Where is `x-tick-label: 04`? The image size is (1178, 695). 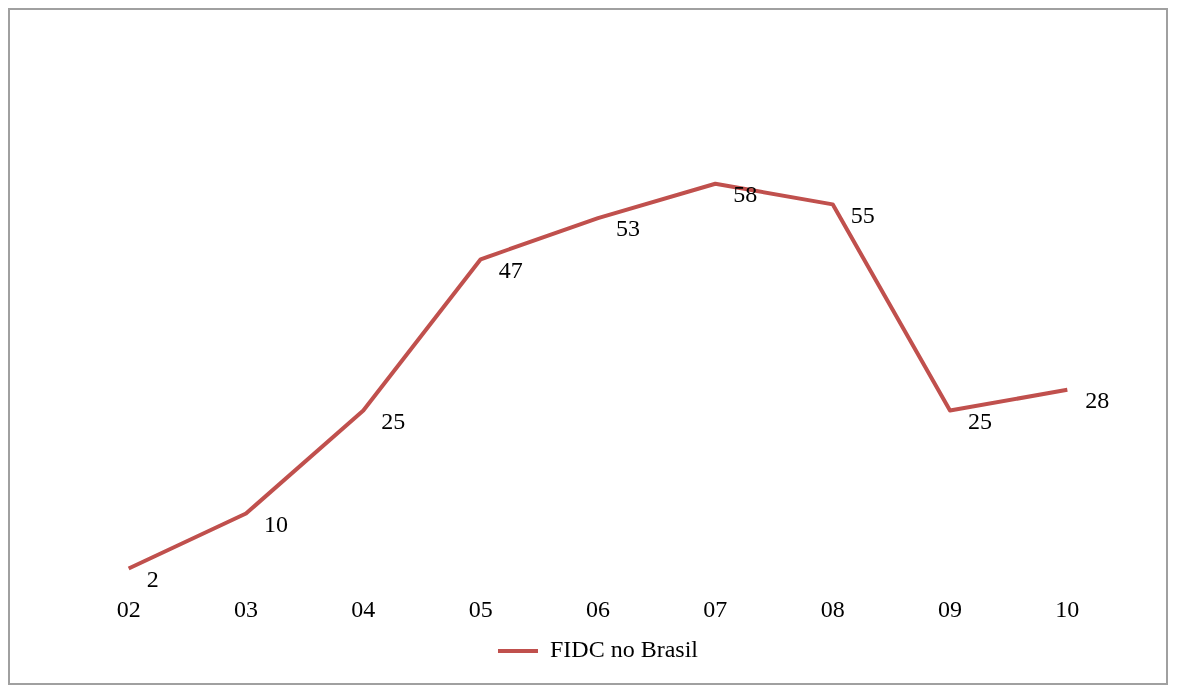 x-tick-label: 04 is located at coordinates (363, 608).